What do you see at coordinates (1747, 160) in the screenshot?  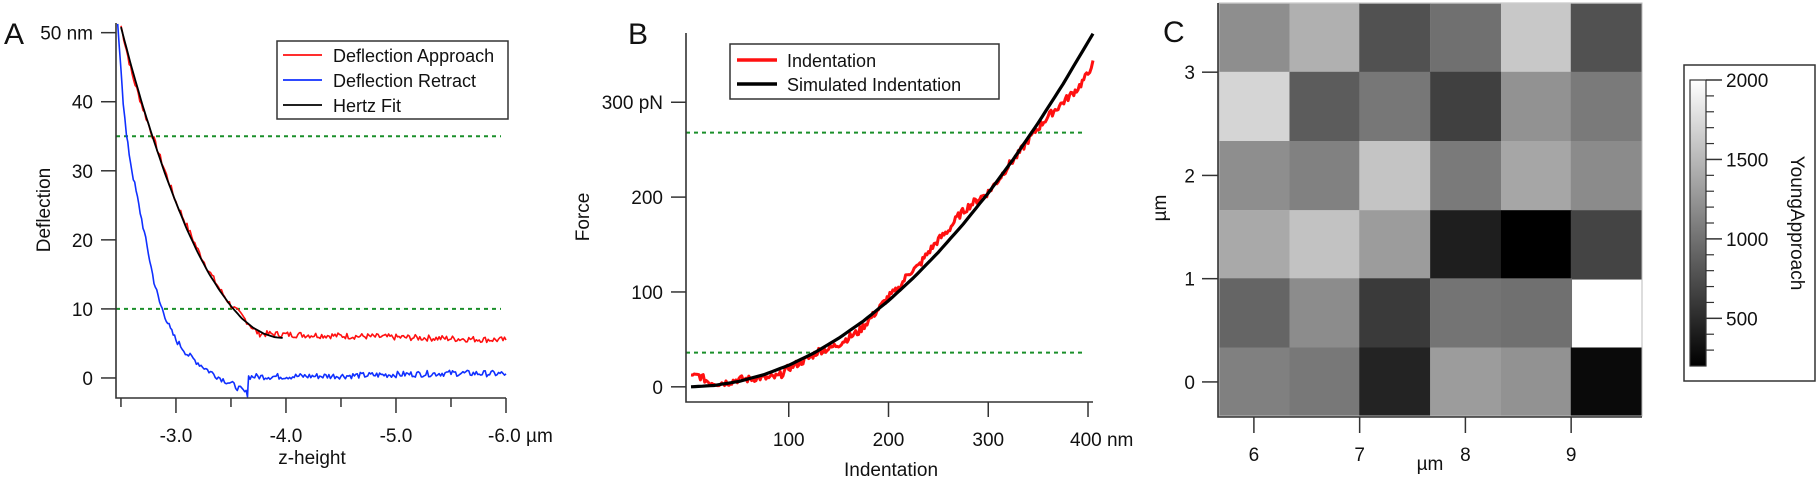 I see `colorbar-tick-label: 1500` at bounding box center [1747, 160].